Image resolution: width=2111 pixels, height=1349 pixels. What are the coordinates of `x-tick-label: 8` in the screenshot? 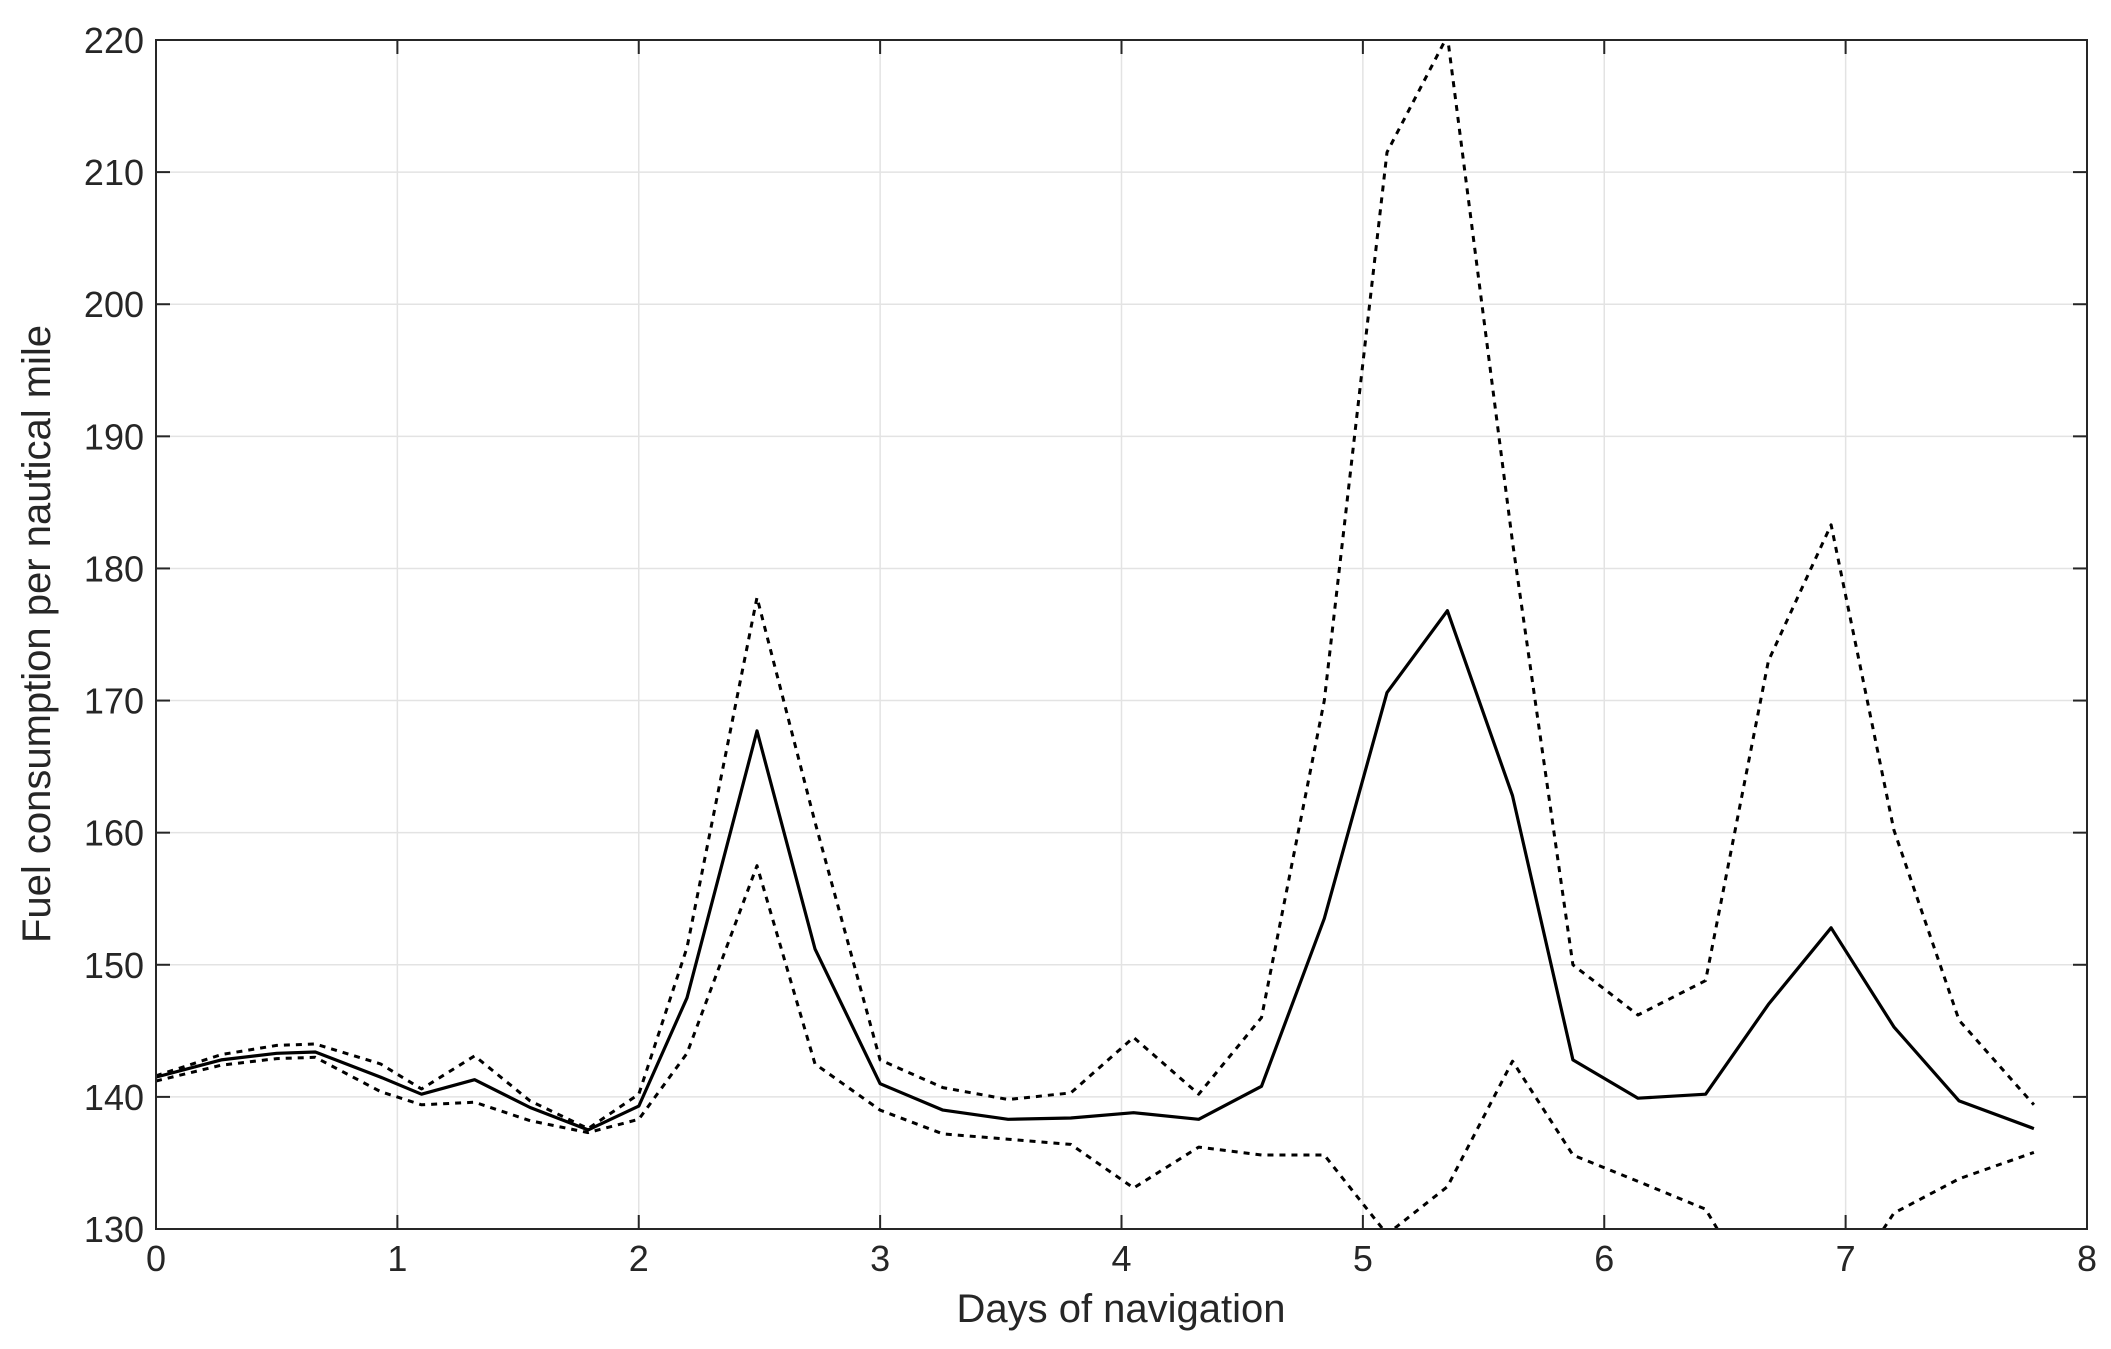 It's located at (2087, 1258).